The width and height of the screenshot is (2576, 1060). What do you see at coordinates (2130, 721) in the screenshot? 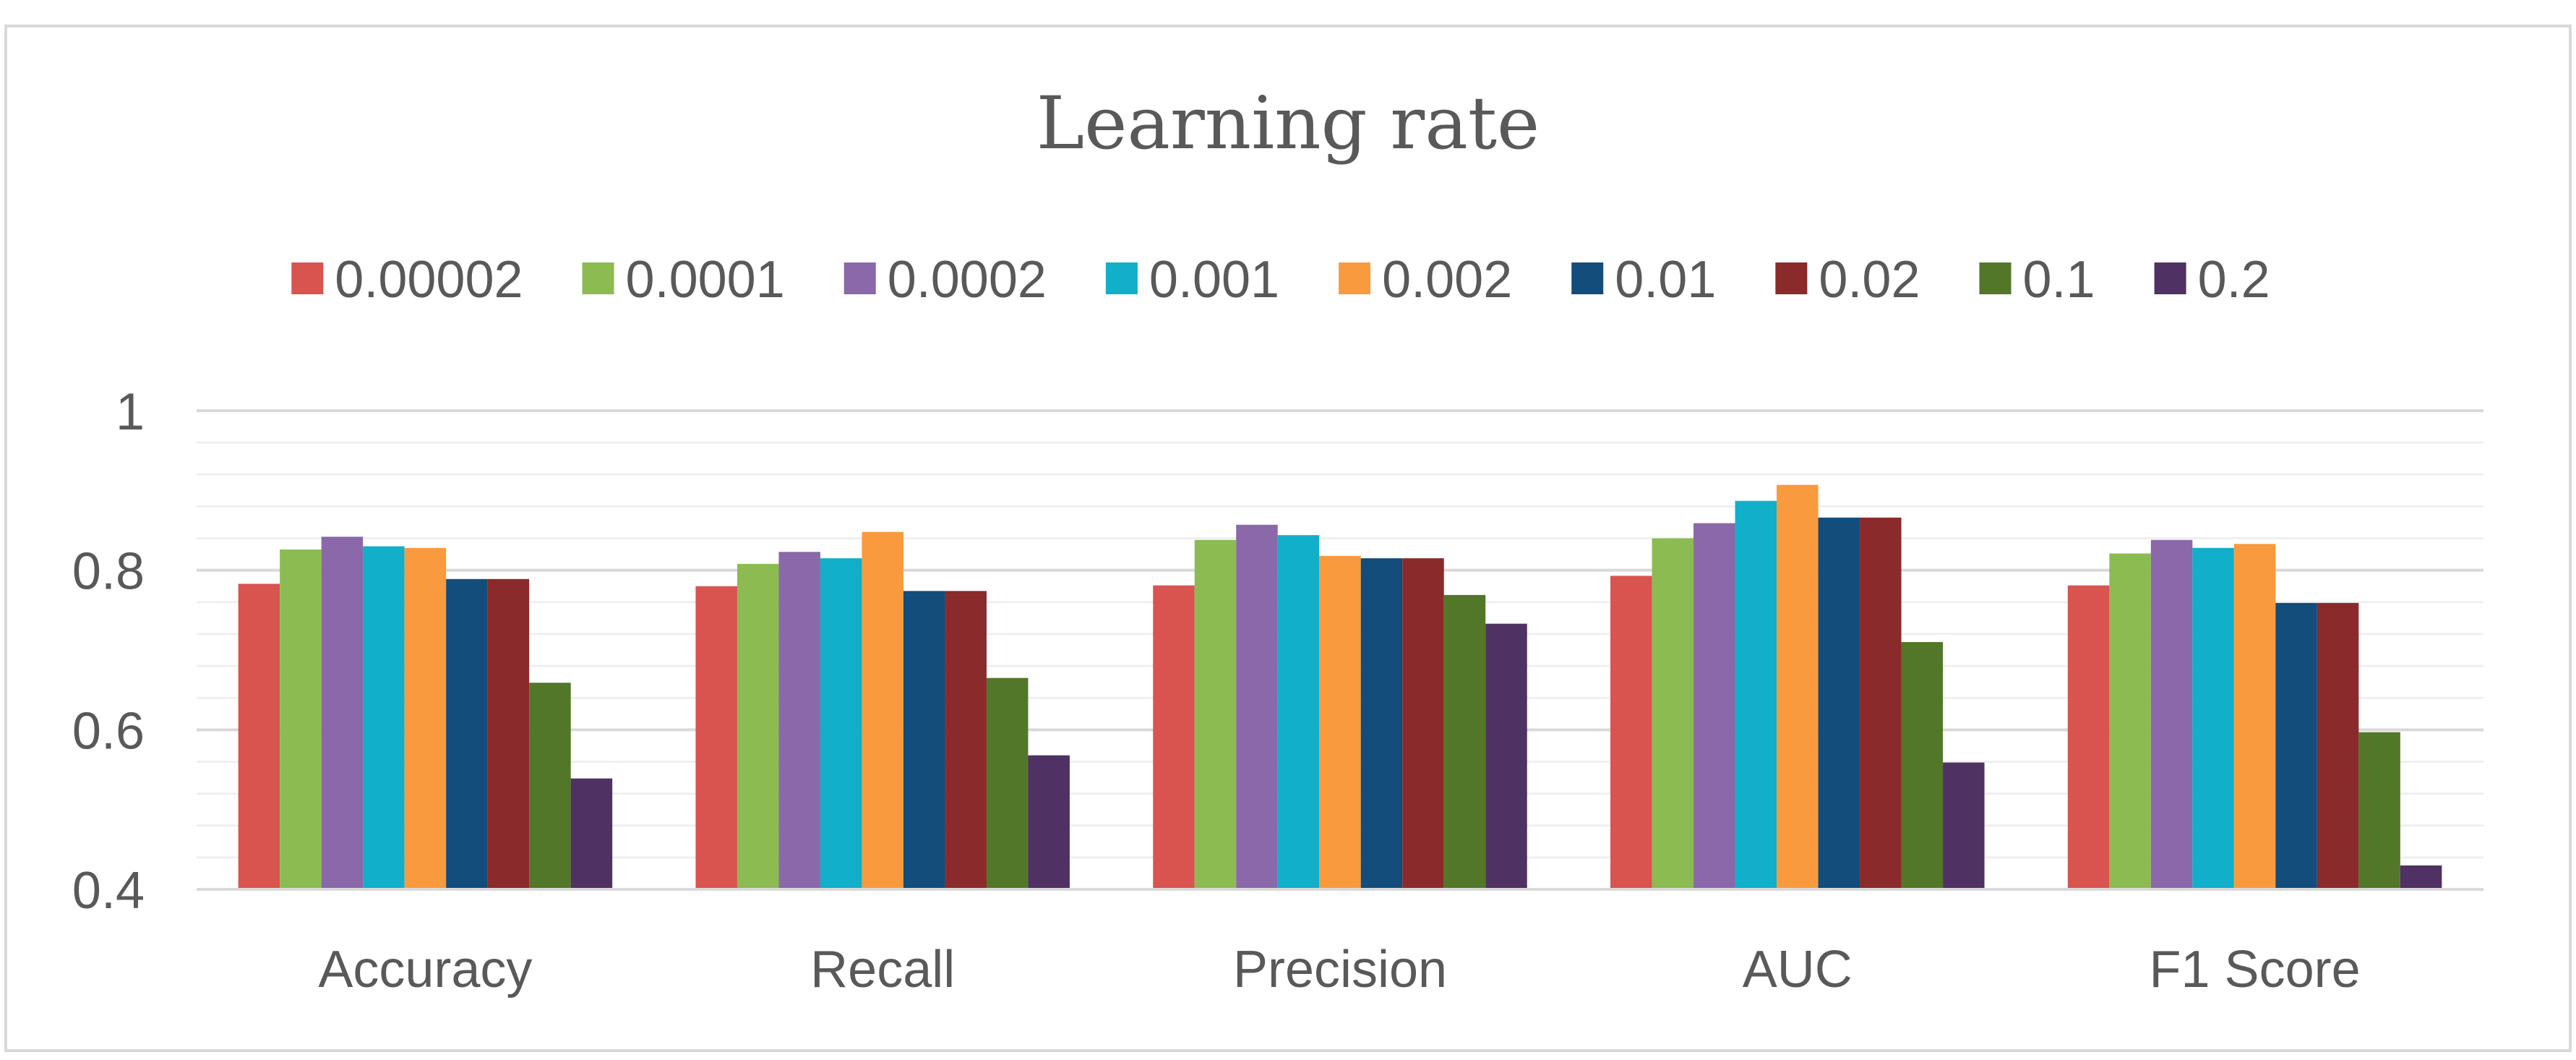
I see `bar-f1-score-0.0001` at bounding box center [2130, 721].